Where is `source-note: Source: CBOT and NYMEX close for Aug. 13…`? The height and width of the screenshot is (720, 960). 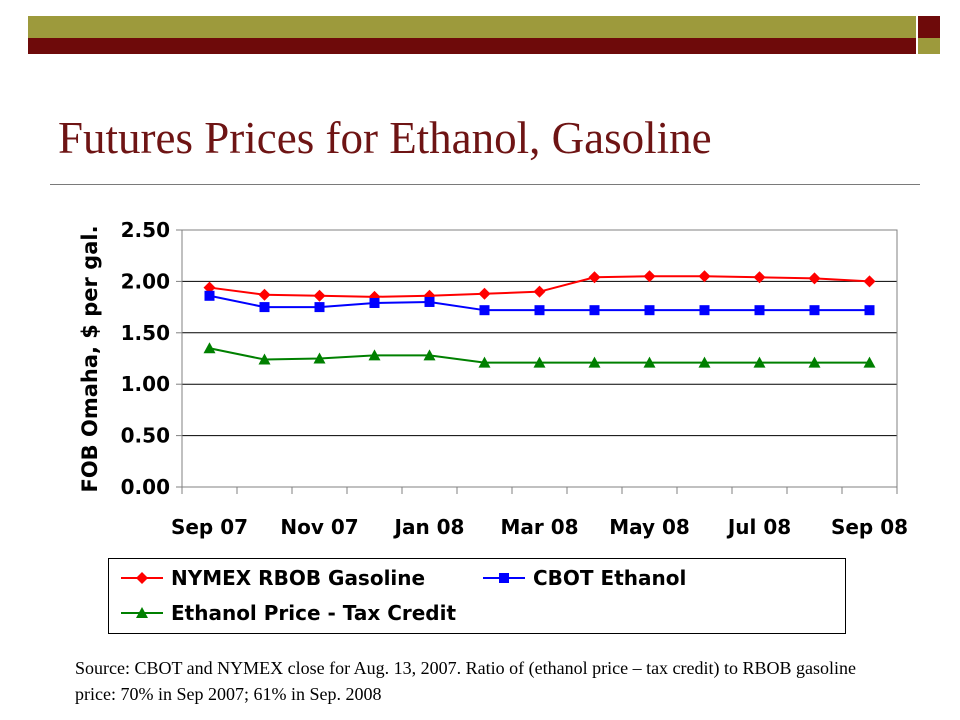
source-note: Source: CBOT and NYMEX close for Aug. 13… is located at coordinates (466, 681).